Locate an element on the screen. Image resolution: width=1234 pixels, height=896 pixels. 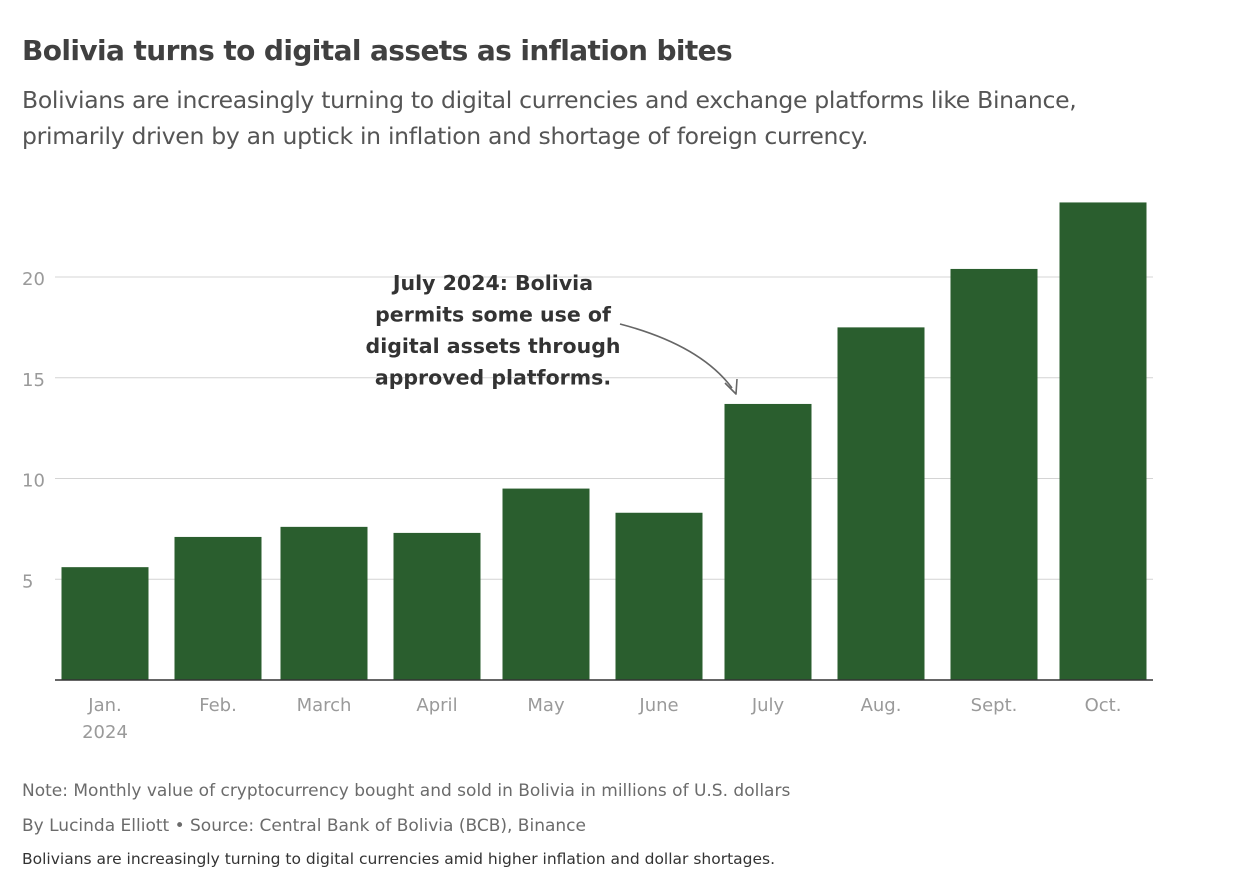
x-tick-label: July is located at coordinates (768, 705).